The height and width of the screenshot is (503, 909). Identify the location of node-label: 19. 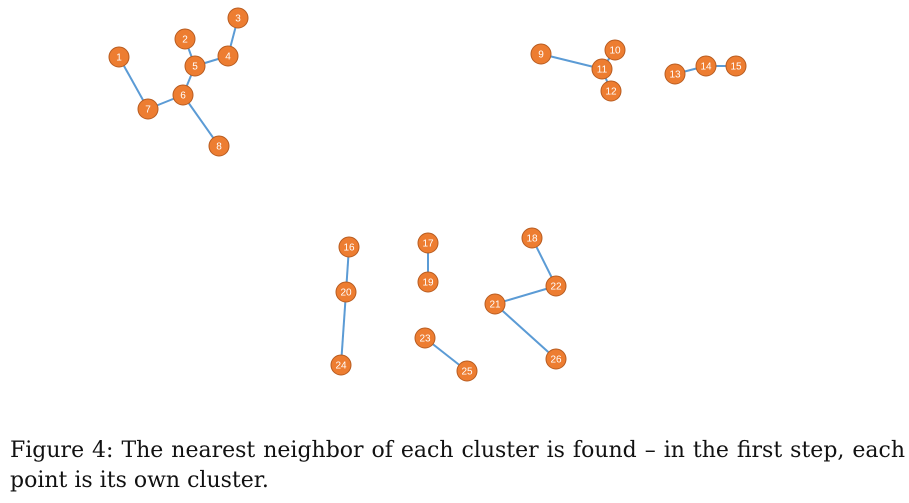
(428, 283).